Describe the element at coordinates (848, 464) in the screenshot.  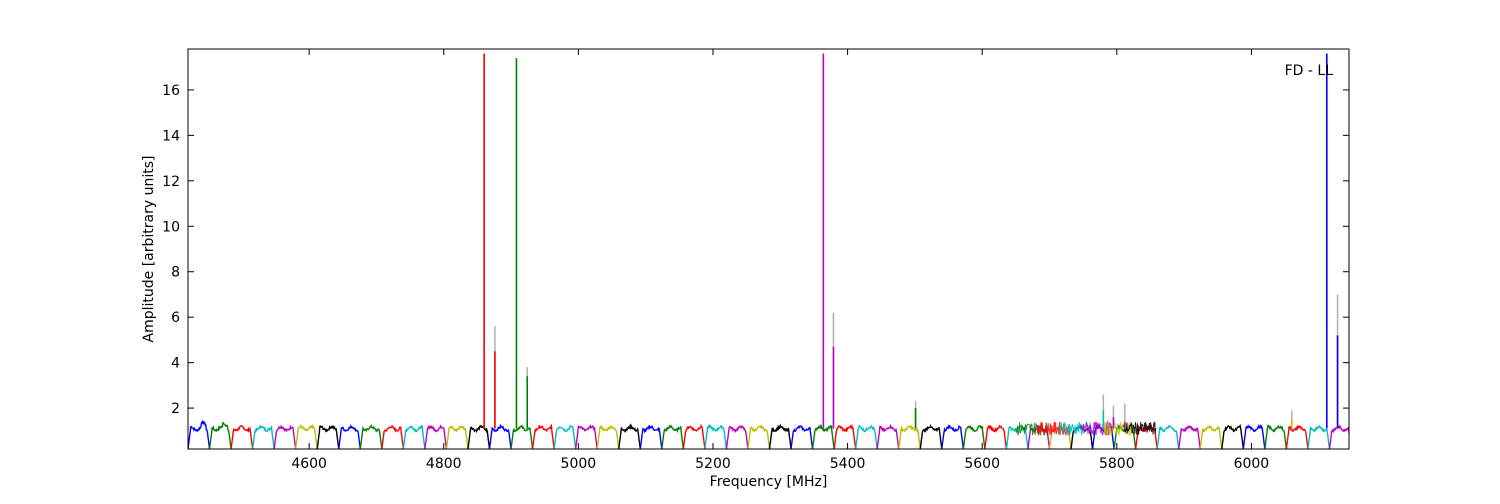
I see `x-tick-label: 5400` at that location.